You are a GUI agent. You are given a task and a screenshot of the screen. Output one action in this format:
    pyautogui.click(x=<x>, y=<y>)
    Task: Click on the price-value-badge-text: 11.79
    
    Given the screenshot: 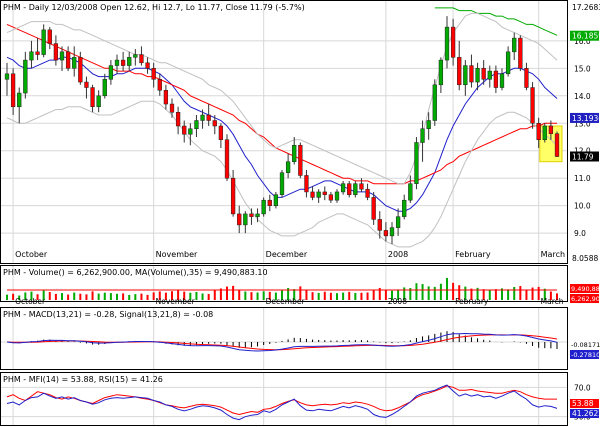 What is the action you would take?
    pyautogui.click(x=583, y=156)
    